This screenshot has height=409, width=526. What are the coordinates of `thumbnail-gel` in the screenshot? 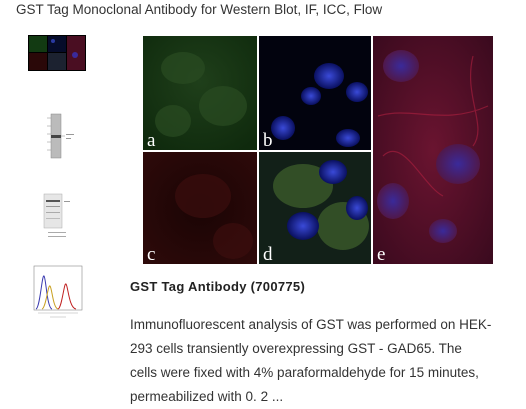 It's located at (58, 215).